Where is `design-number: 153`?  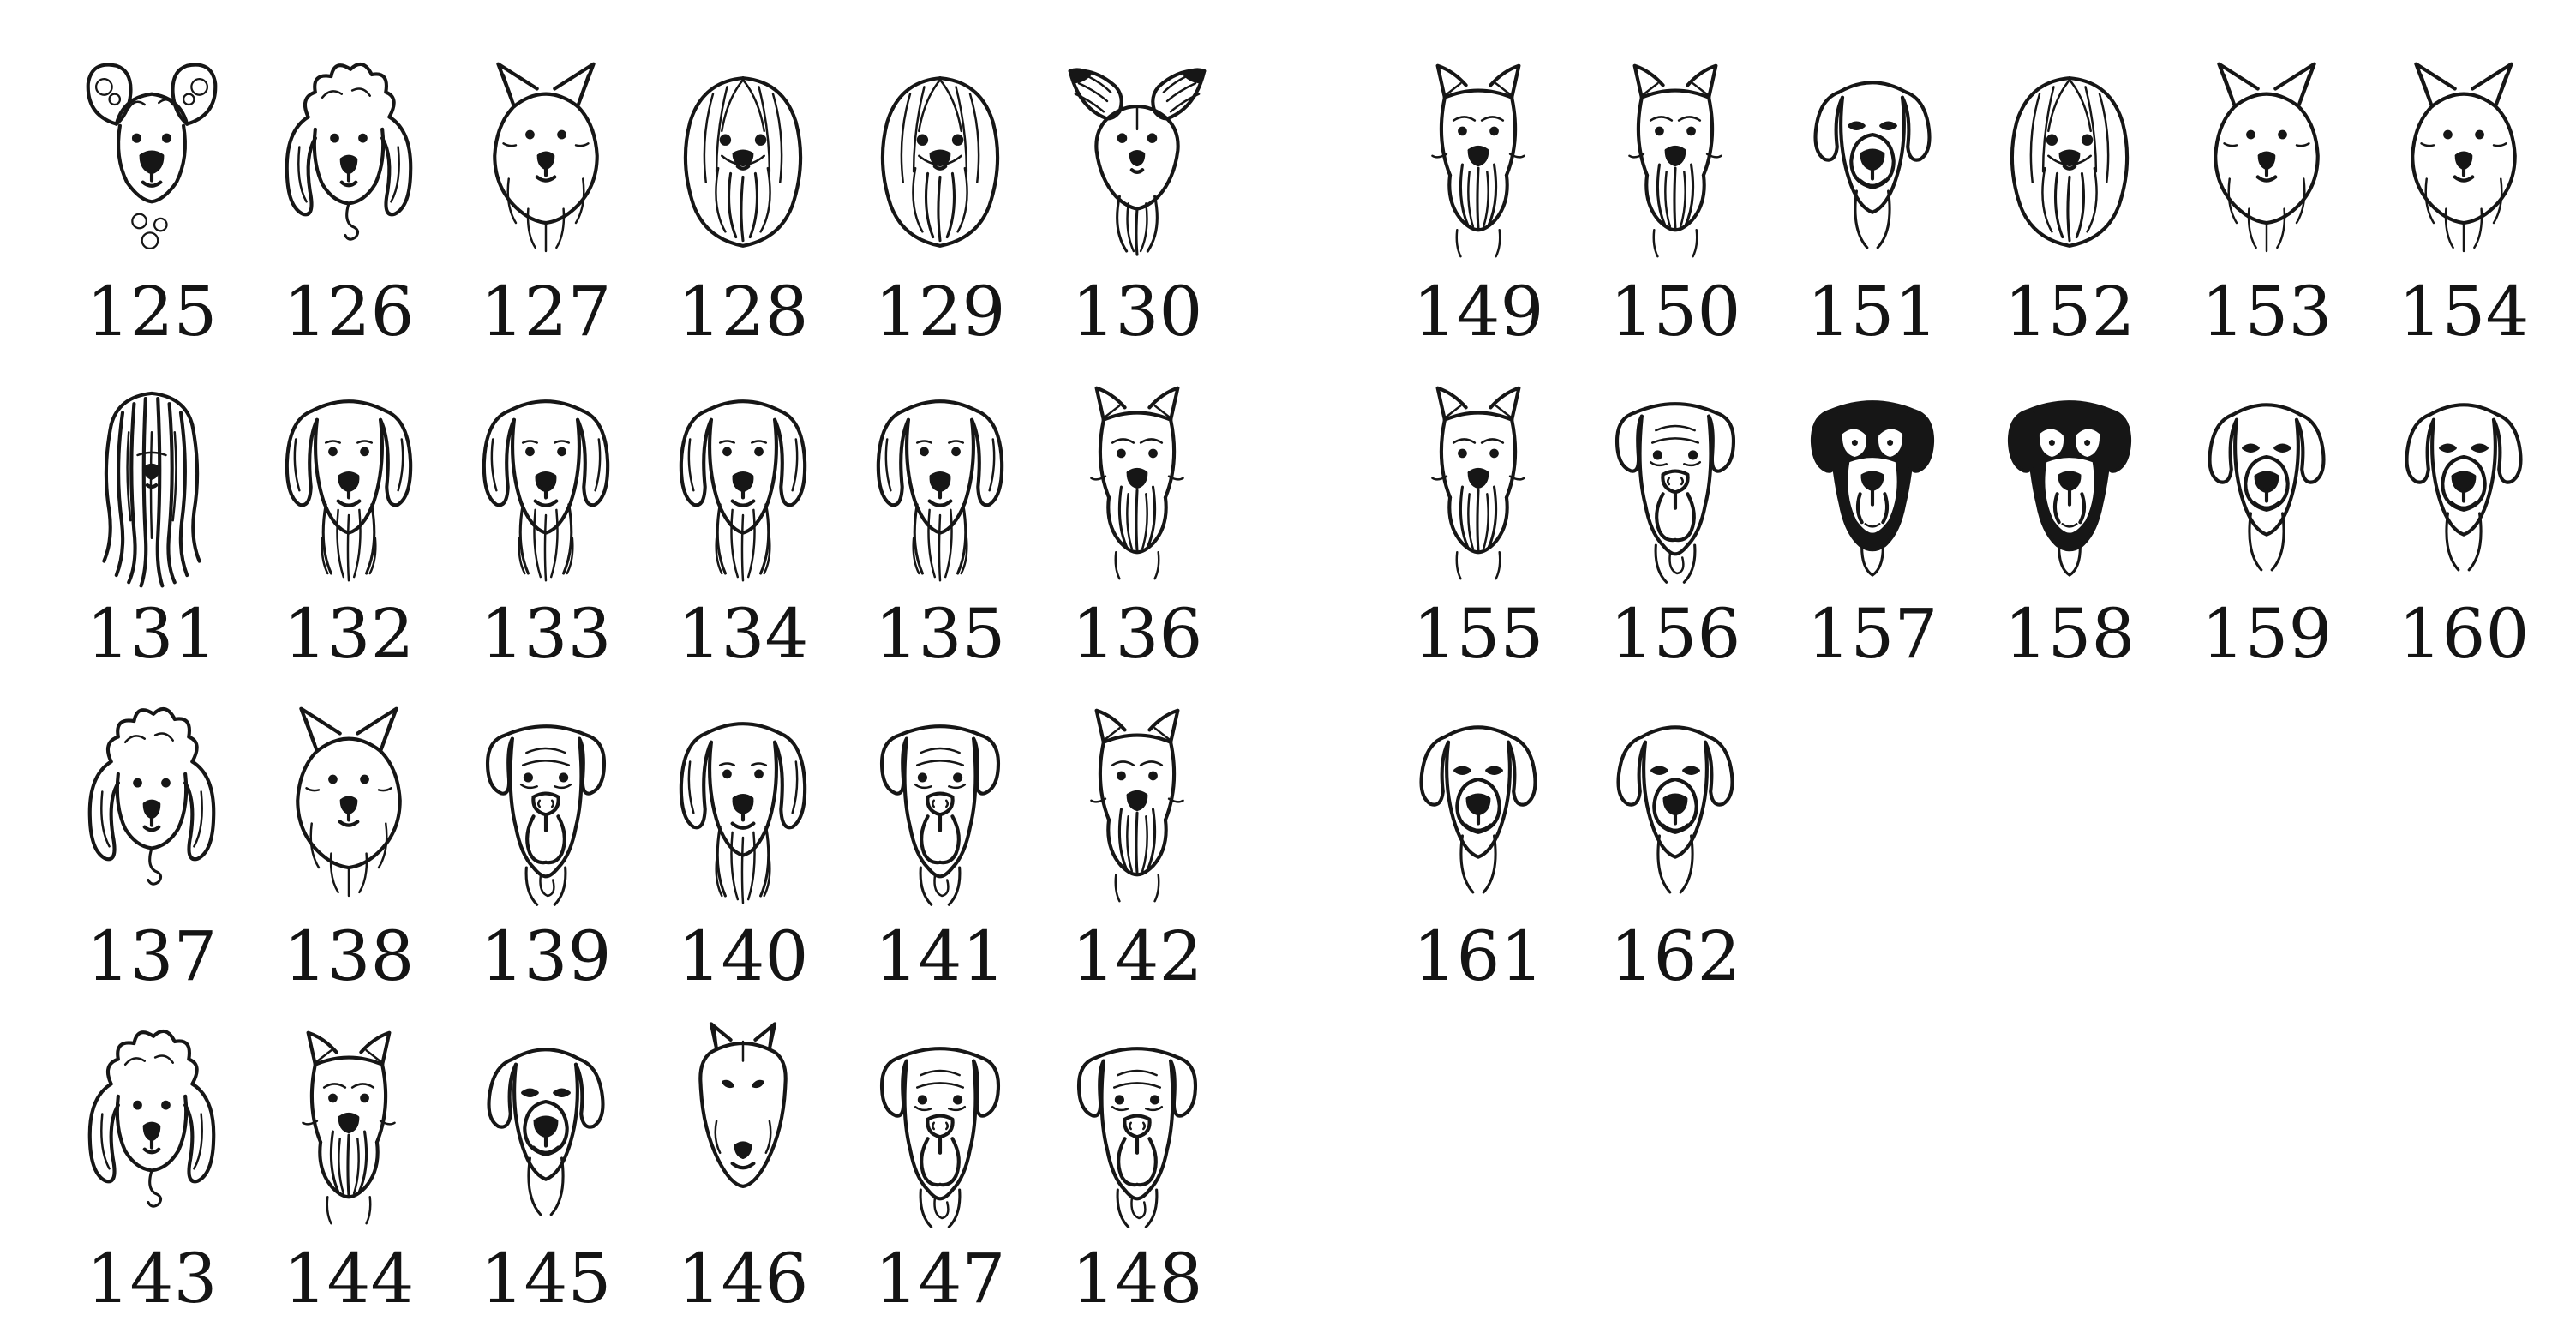
design-number: 153 is located at coordinates (2267, 311).